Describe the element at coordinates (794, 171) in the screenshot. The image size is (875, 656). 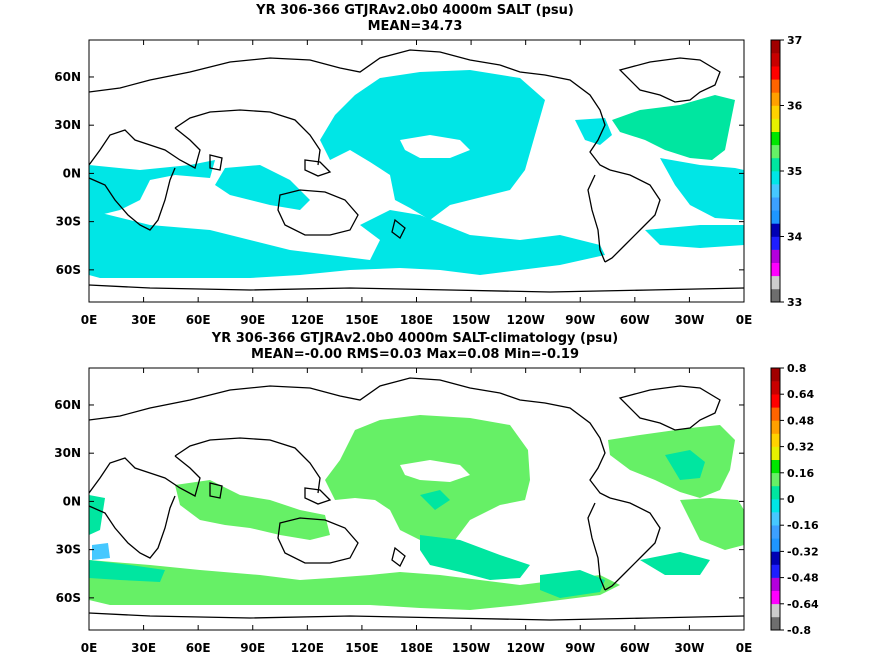
I see `colorbar-tick-label: 35` at that location.